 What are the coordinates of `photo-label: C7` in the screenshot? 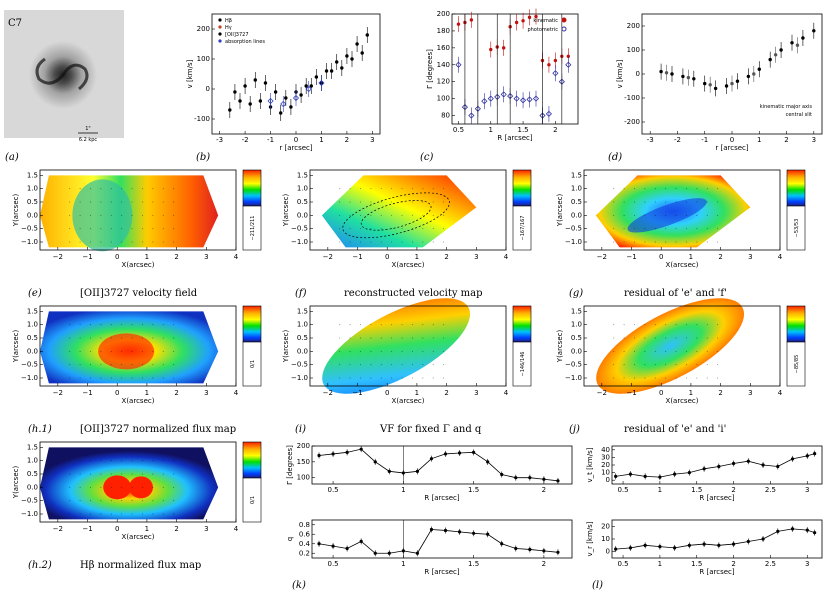 It's located at (15, 23).